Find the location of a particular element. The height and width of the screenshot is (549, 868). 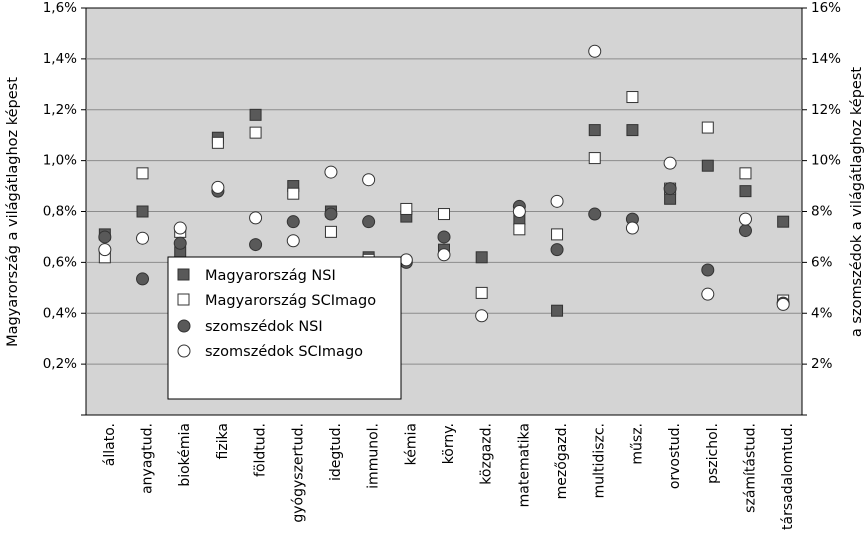

category-label: anyagtud. is located at coordinates (148, 458).